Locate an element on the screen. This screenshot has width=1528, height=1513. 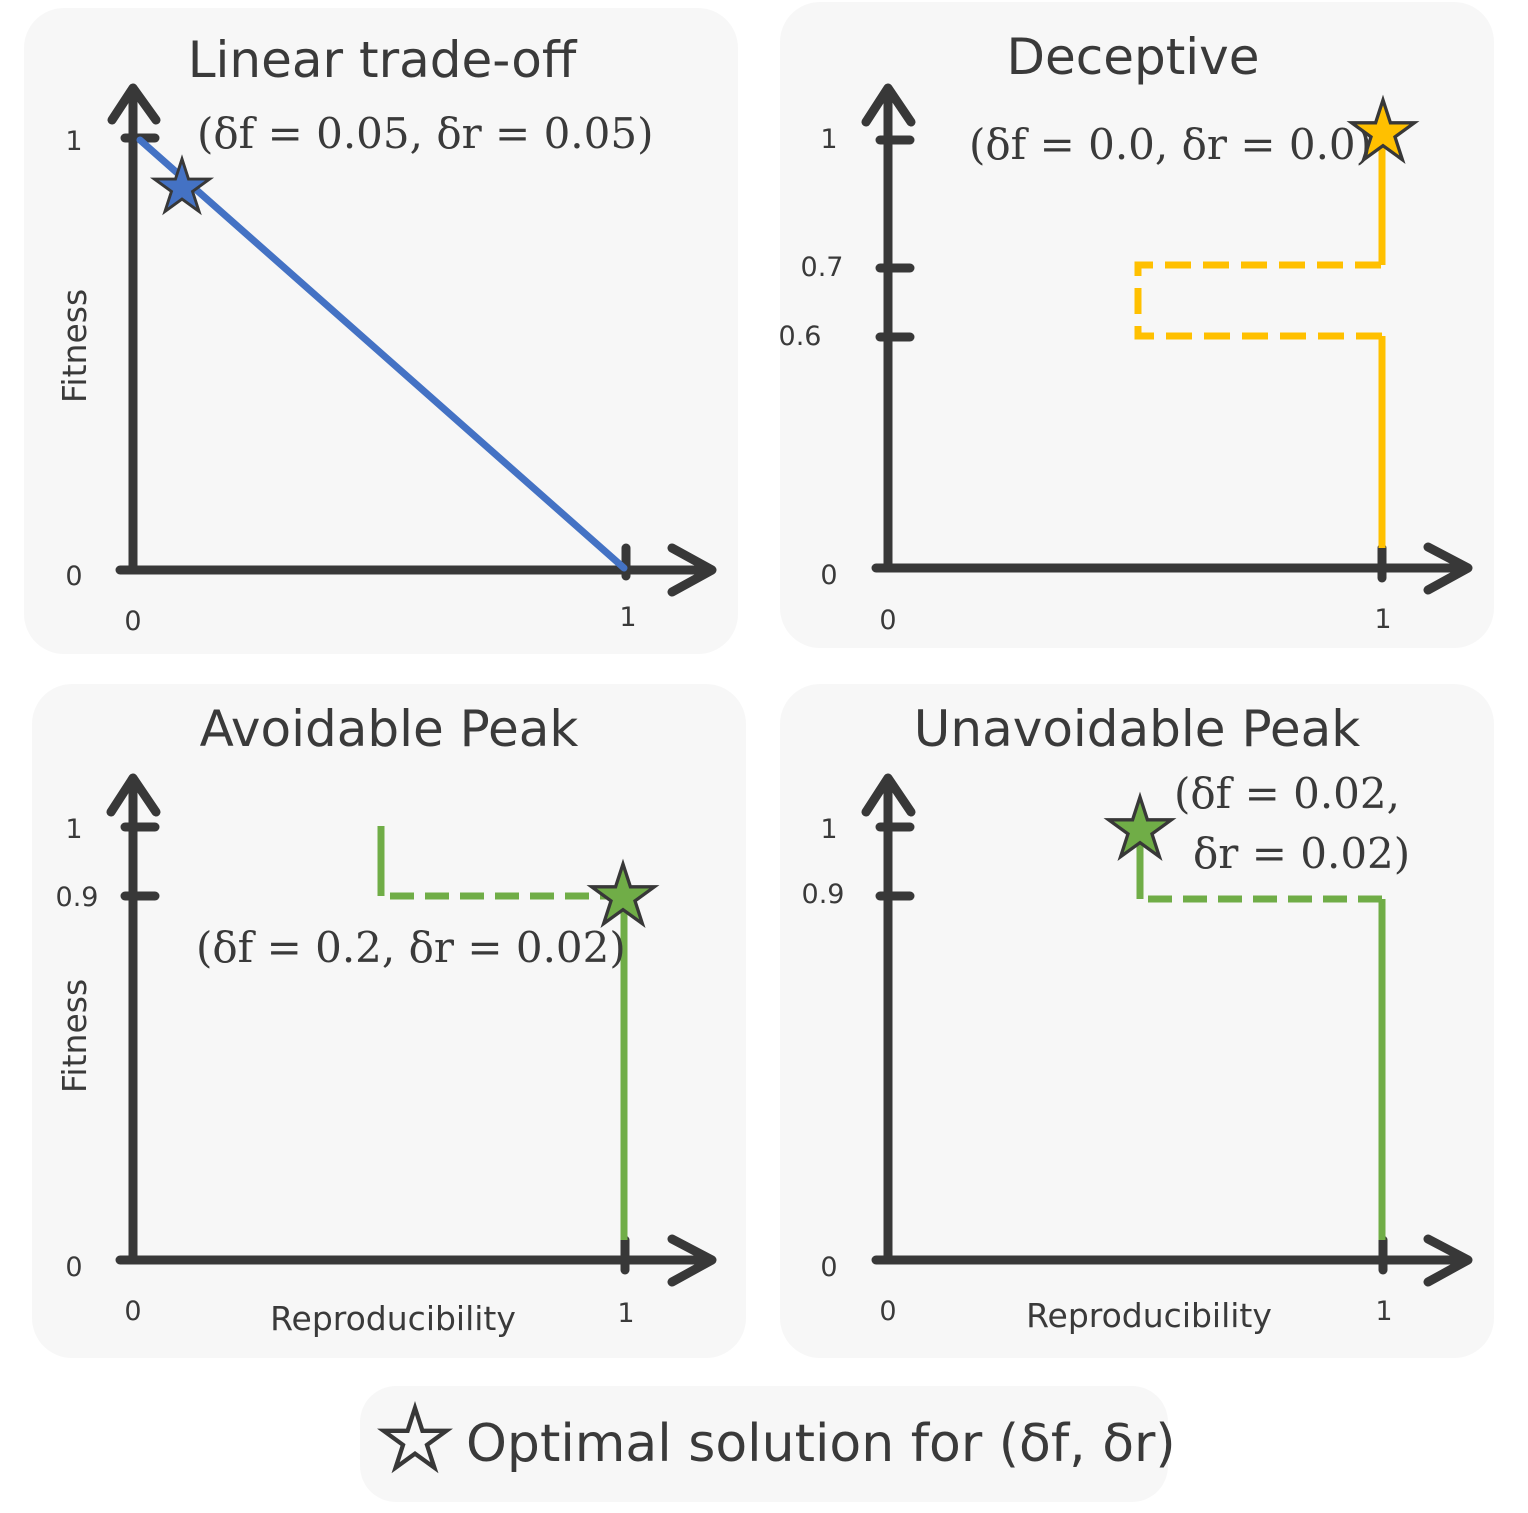
panel-annotation-line2: δr = 0.02) is located at coordinates (1301, 853).